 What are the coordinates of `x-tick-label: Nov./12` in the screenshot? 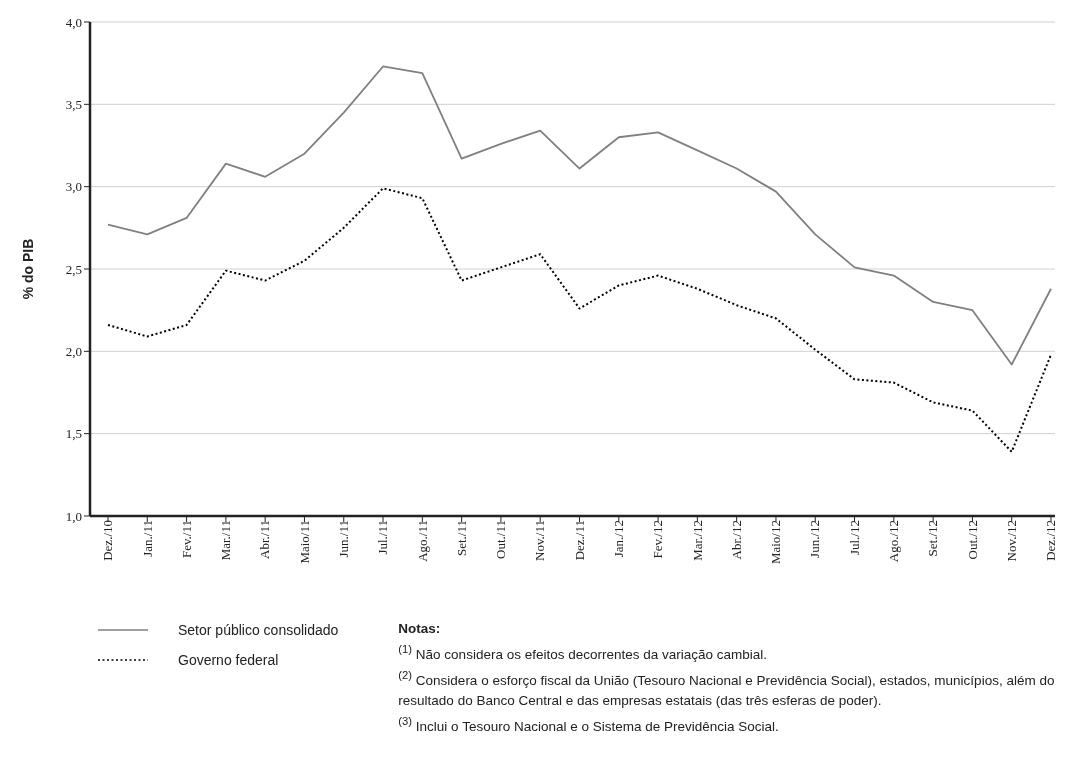 It's located at (1011, 541).